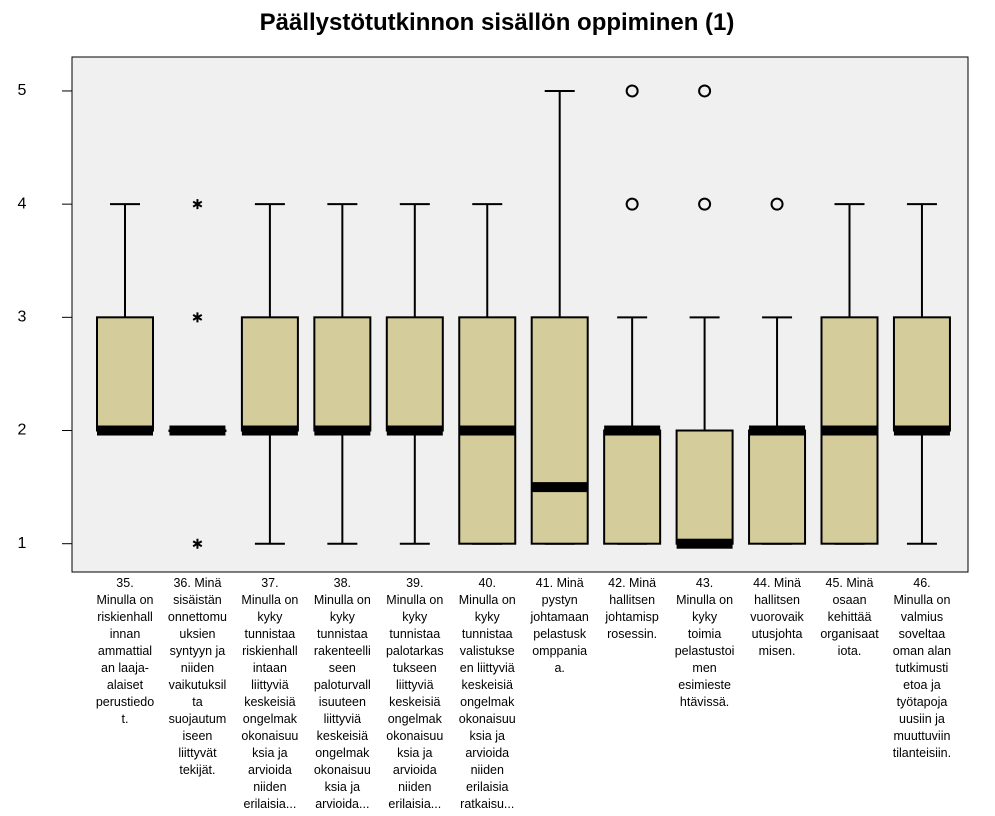 The width and height of the screenshot is (995, 816). I want to click on x-tick-label-line: perustiedo, so click(125, 702).